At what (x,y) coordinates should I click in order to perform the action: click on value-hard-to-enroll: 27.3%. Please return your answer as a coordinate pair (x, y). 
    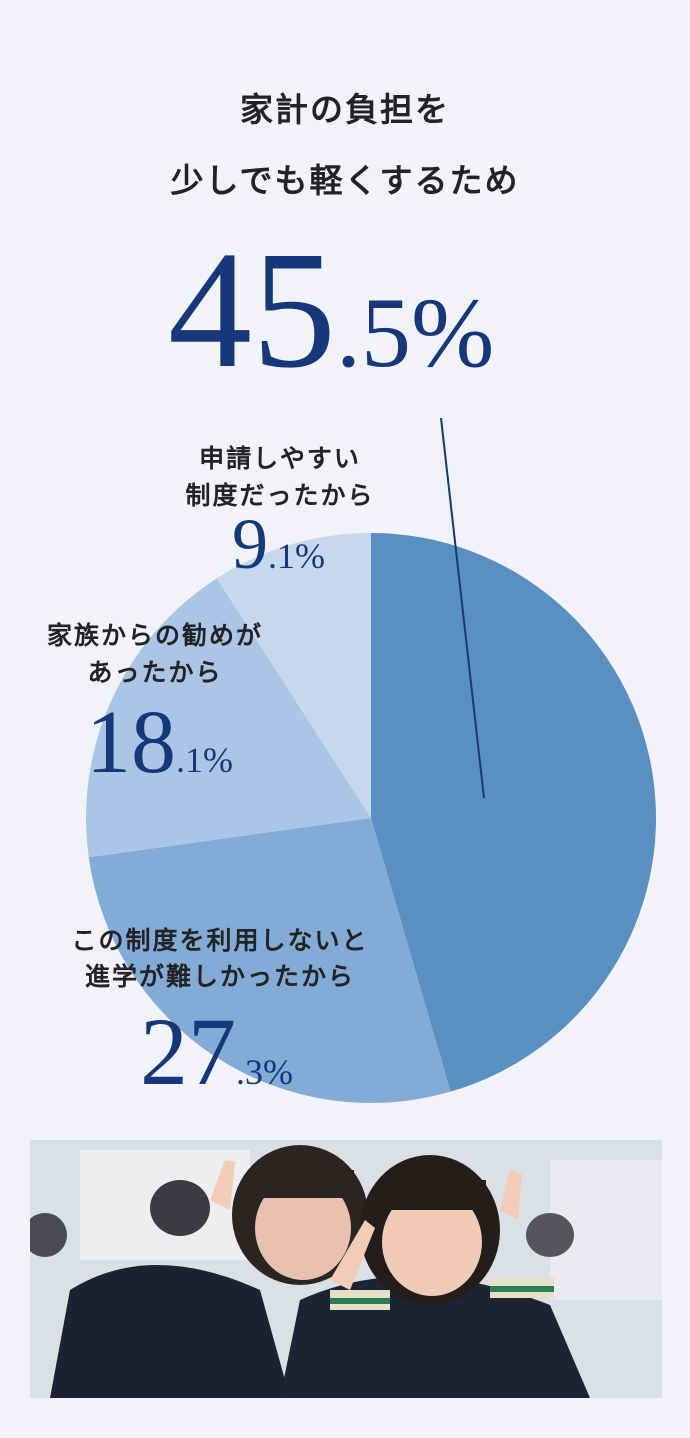
    Looking at the image, I should click on (216, 1051).